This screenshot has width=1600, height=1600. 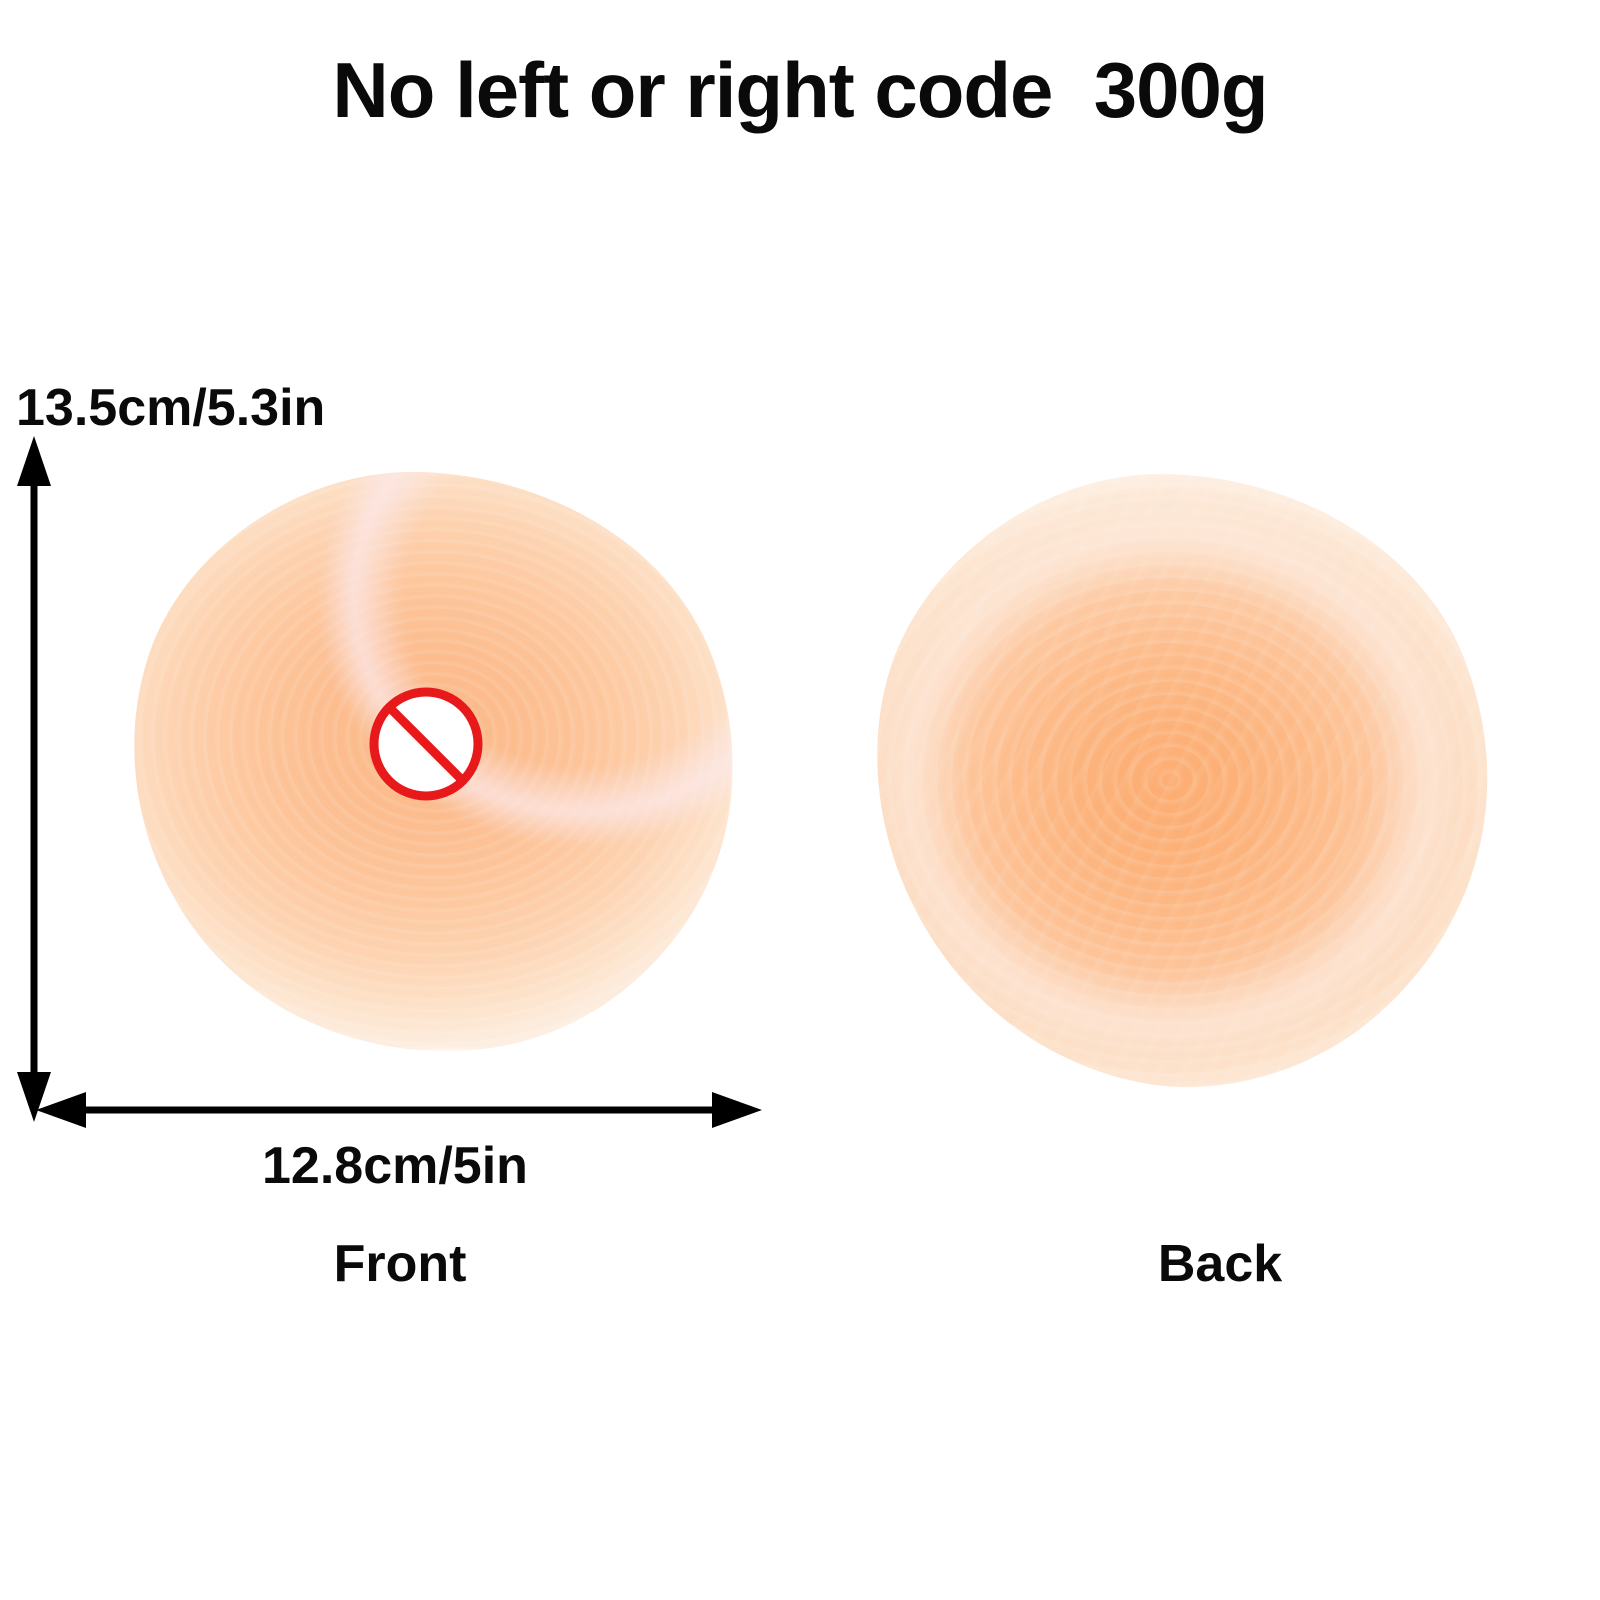 What do you see at coordinates (34, 779) in the screenshot?
I see `height-dimension-arrow` at bounding box center [34, 779].